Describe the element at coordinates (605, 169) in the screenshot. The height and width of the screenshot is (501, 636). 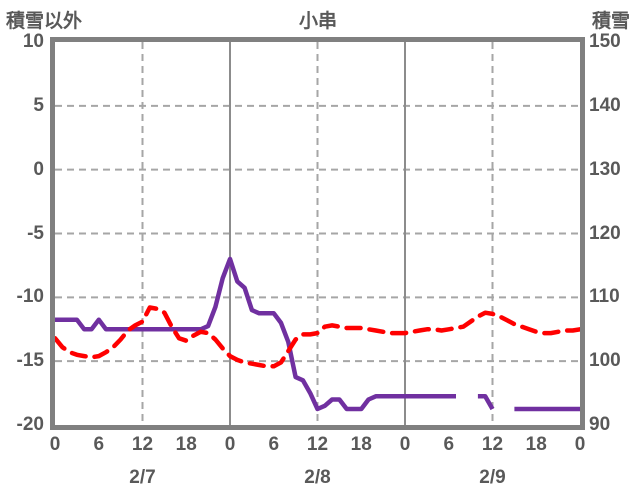
I see `right-axis-tick-label: 130` at that location.